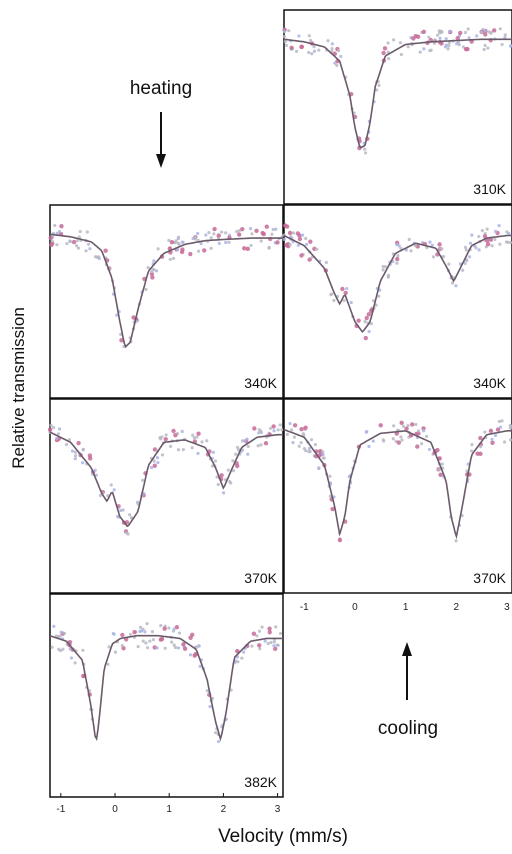 The image size is (512, 854). I want to click on spectrum-panel: 310K, so click(397, 107).